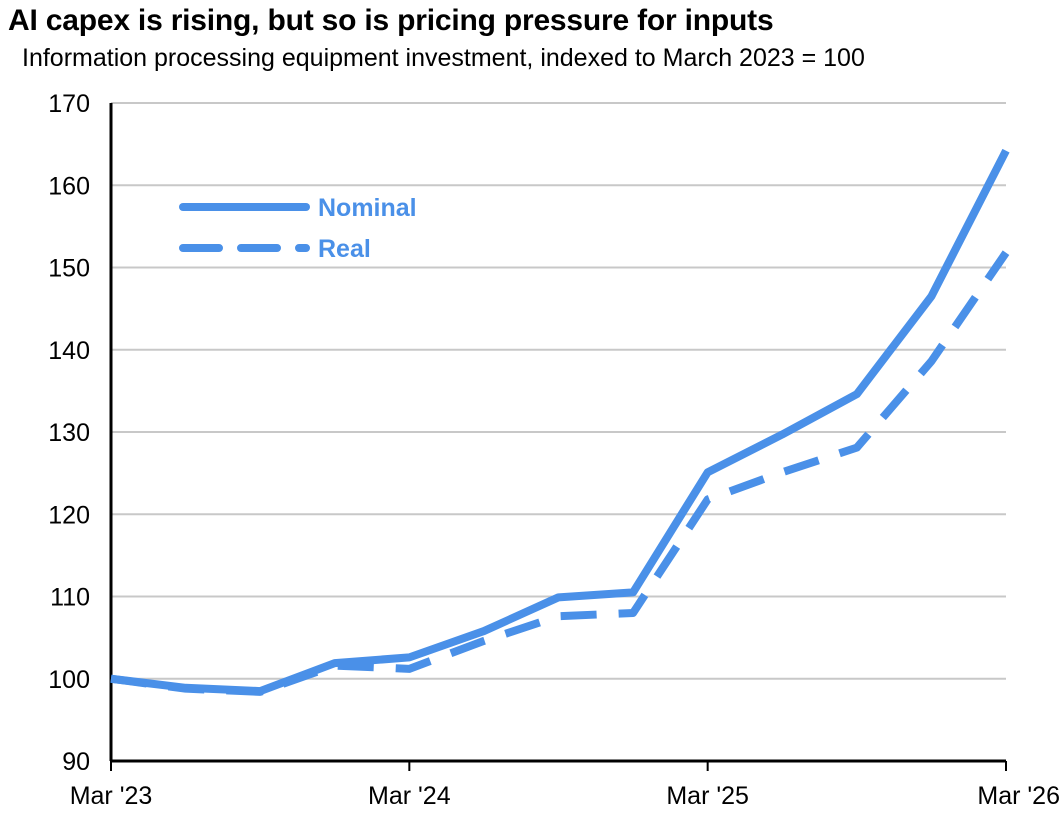  What do you see at coordinates (69, 351) in the screenshot?
I see `y-tick-label: 140` at bounding box center [69, 351].